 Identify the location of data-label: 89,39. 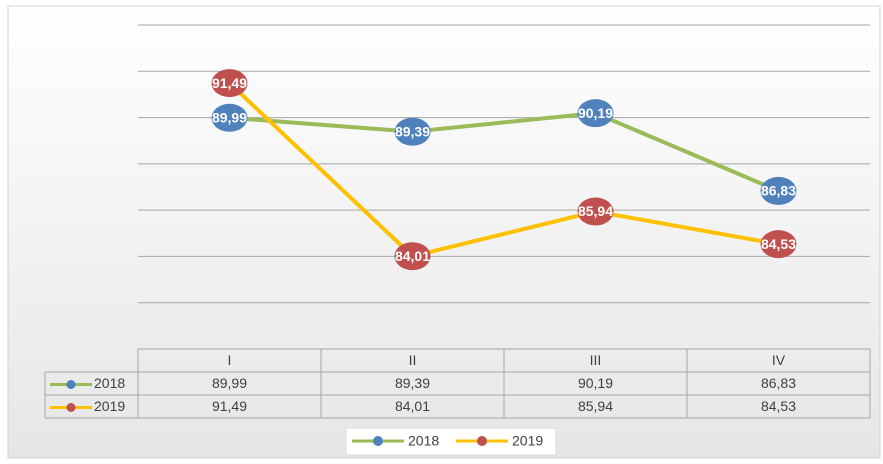
(412, 131).